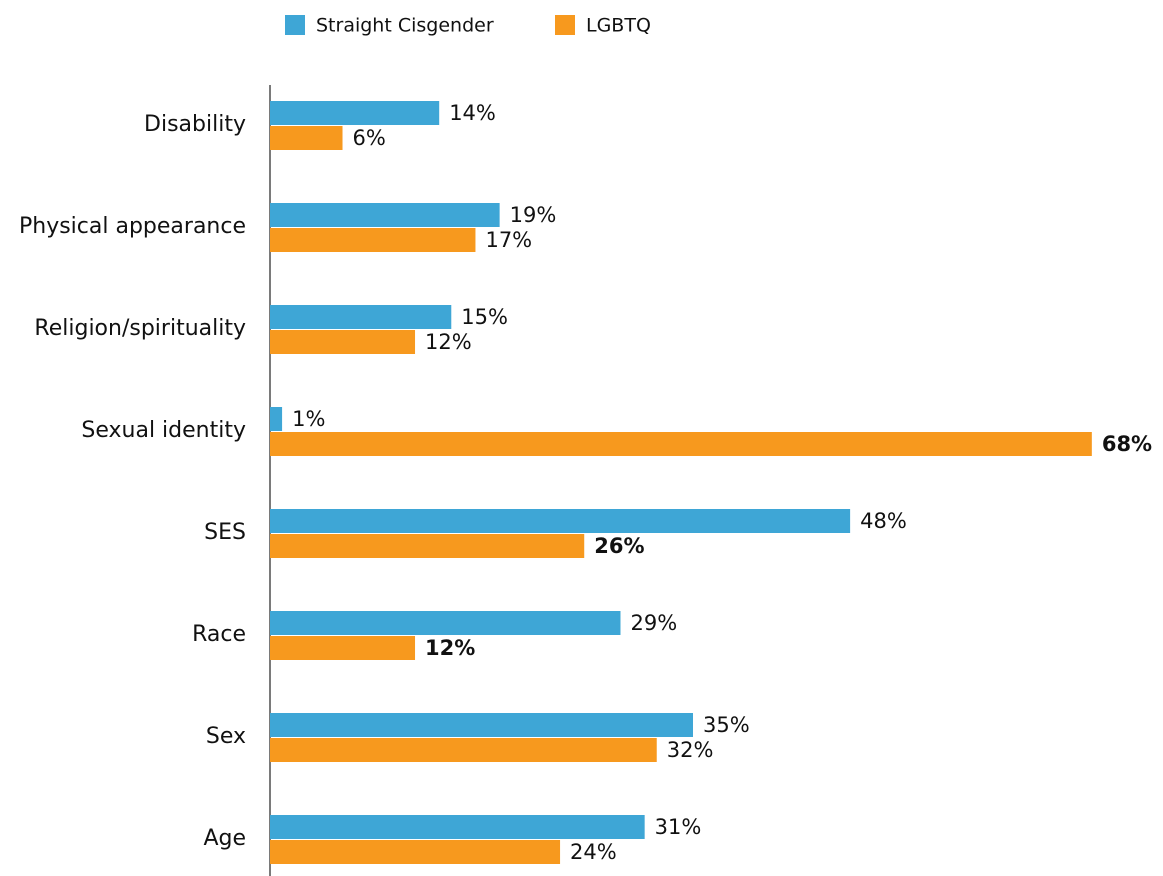 The width and height of the screenshot is (1163, 876). What do you see at coordinates (618, 26) in the screenshot?
I see `legend-label: LGBTQ` at bounding box center [618, 26].